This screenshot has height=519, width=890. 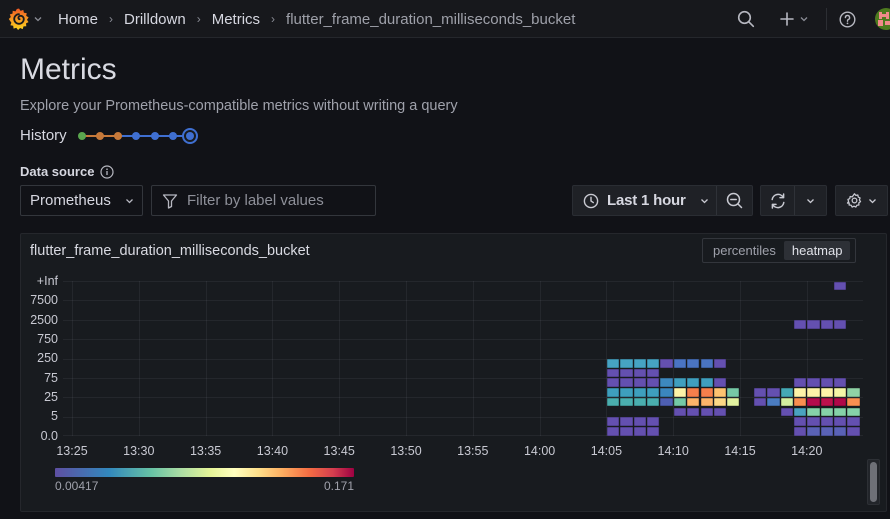 I want to click on grafana-logo-icon, so click(x=19, y=19).